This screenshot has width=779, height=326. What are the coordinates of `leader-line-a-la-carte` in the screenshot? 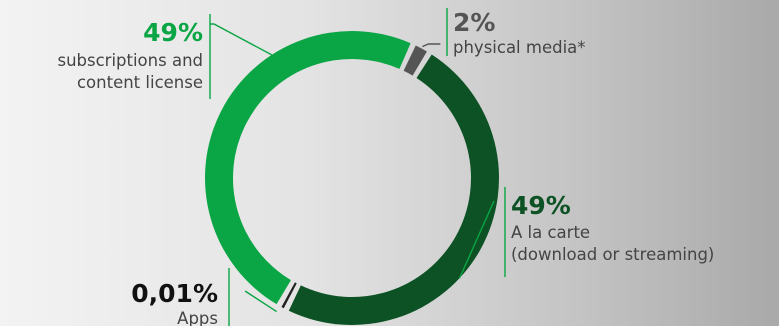 It's located at (476, 239).